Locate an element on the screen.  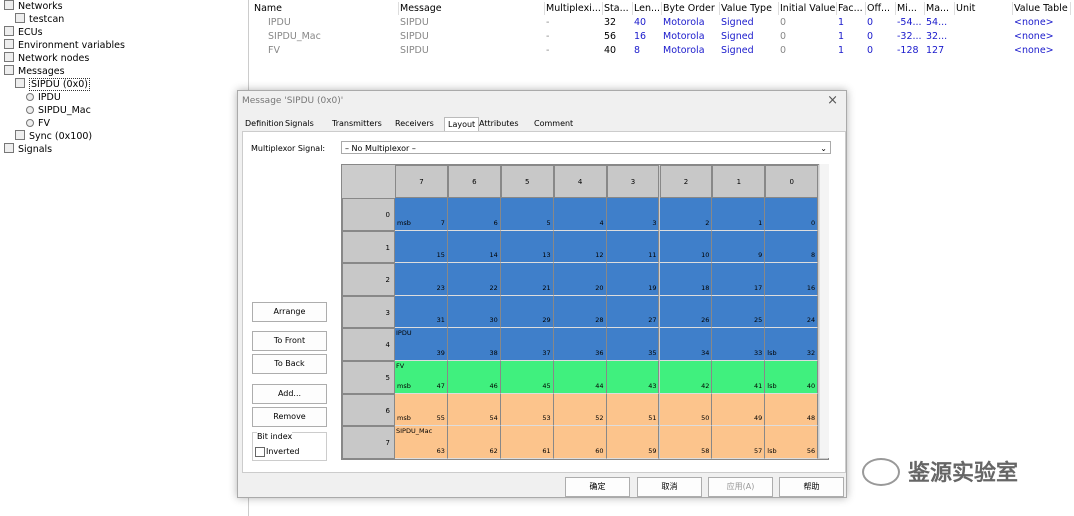
table-cell: 1 is located at coordinates (841, 50).